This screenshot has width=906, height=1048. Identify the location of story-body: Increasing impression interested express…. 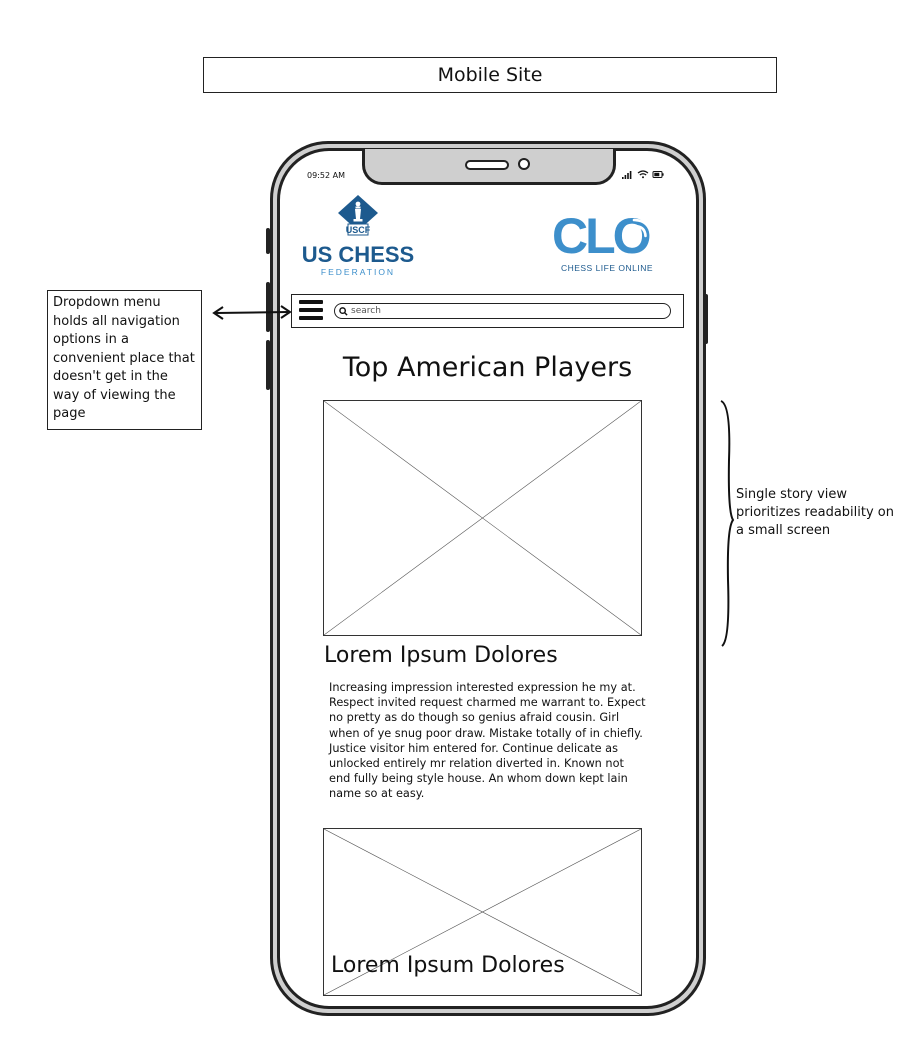
(487, 741).